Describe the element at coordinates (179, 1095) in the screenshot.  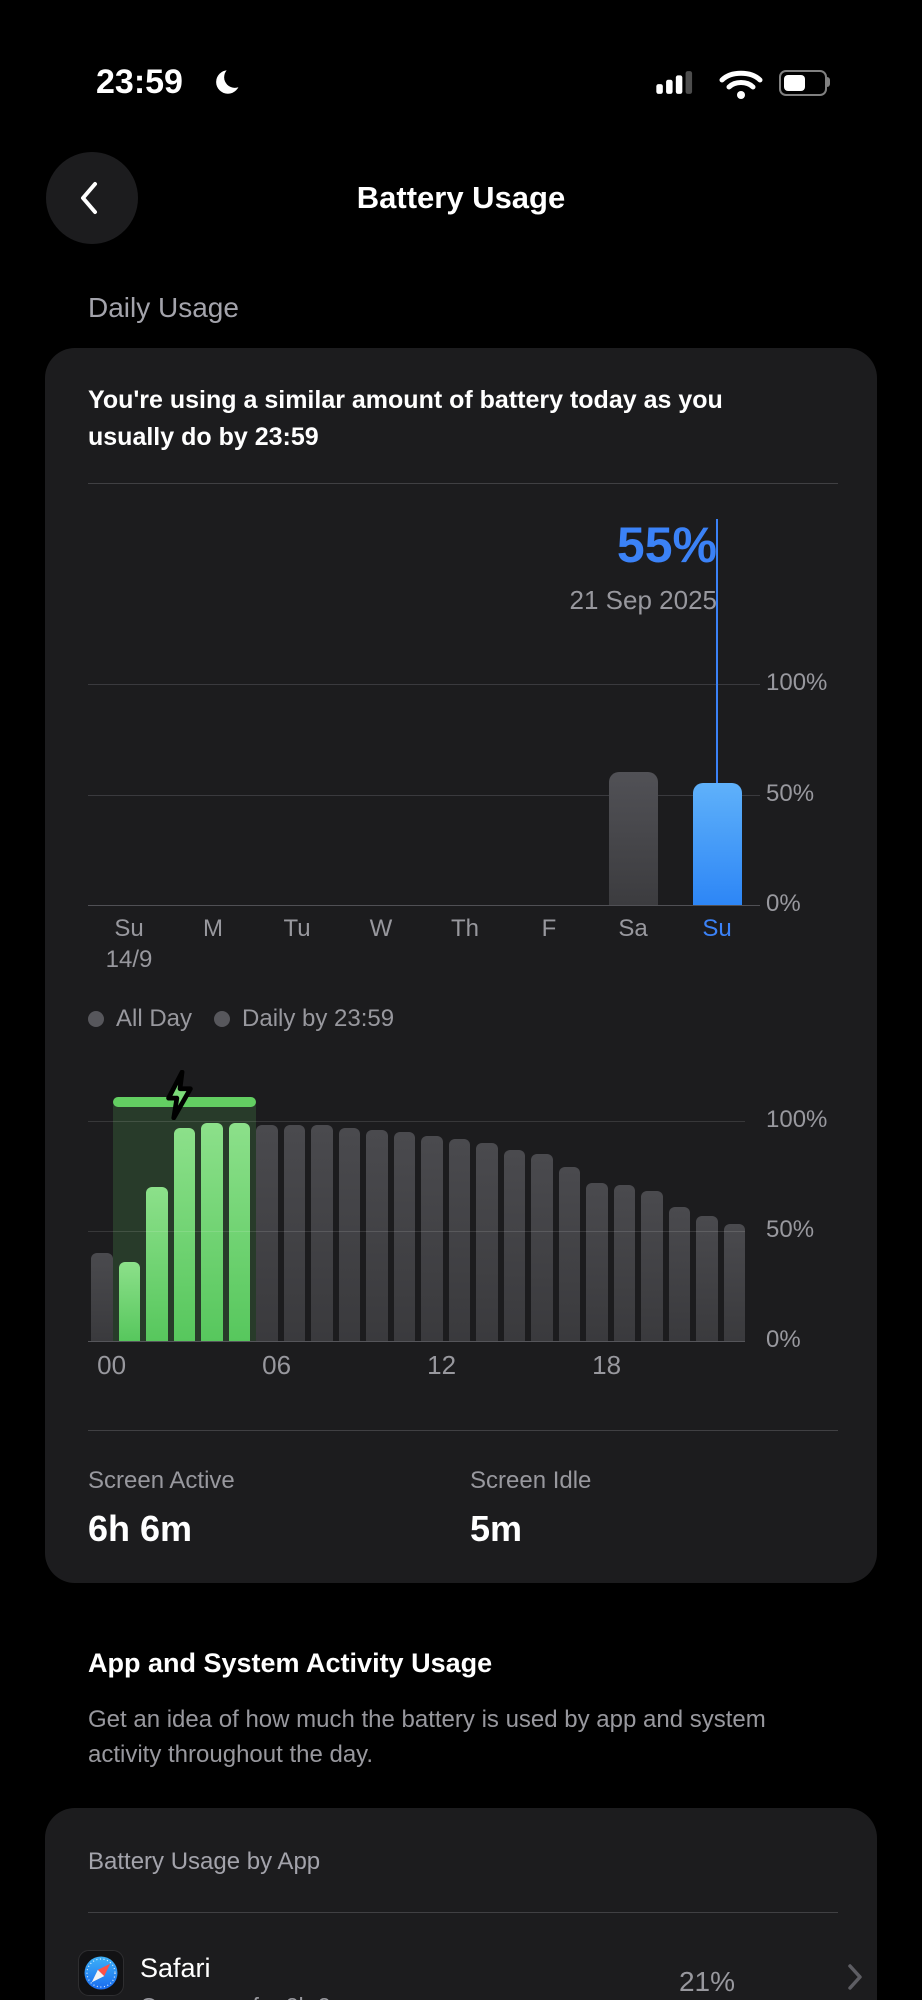
I see `charging-bolt-icon` at that location.